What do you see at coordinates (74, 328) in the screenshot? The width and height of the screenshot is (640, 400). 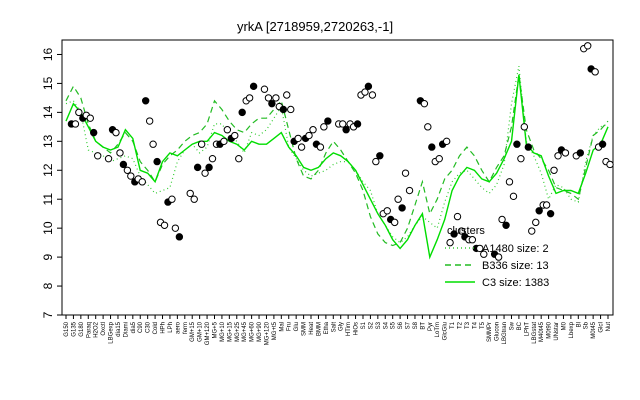 I see `x-tick-label: G135` at bounding box center [74, 328].